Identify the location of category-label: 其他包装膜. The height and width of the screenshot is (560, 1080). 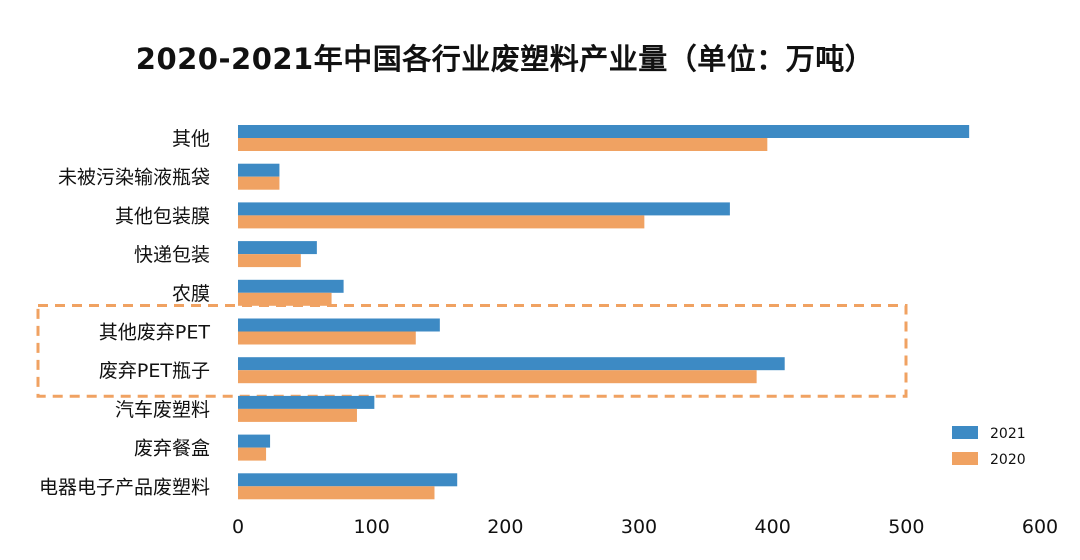
(162, 216).